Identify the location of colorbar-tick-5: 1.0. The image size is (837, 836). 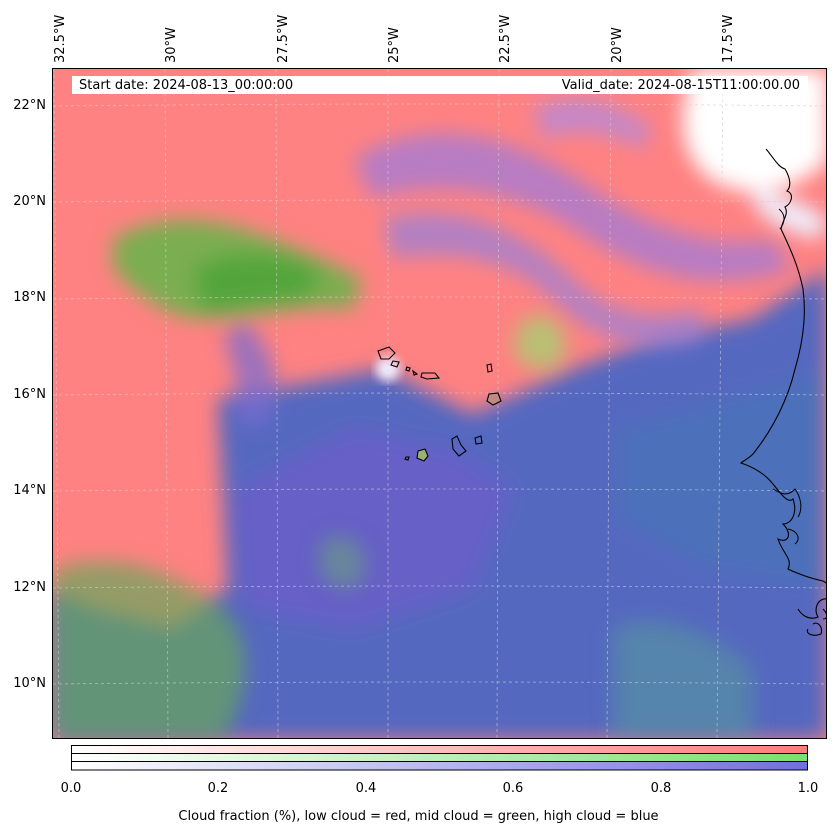
(808, 788).